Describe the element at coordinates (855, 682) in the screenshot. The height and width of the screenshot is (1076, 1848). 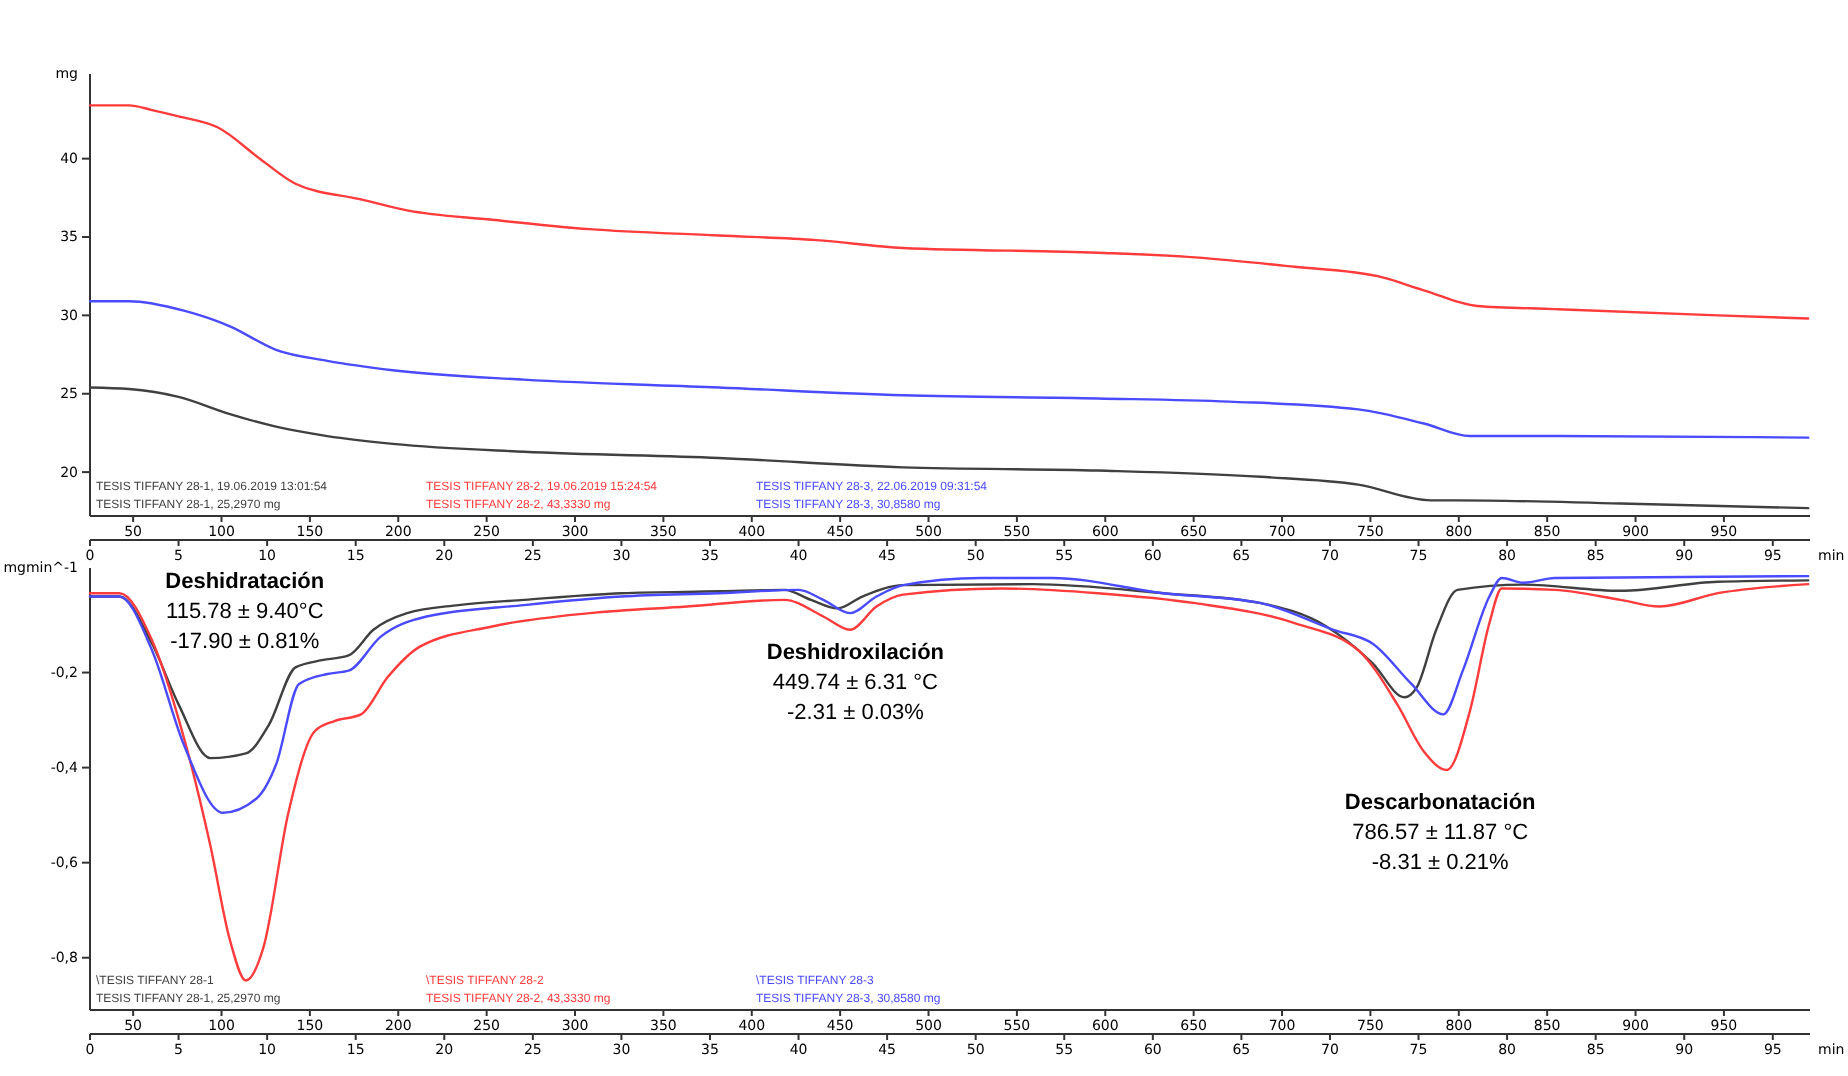
I see `annotation: Deshidroxilación 449.74 ± 6.31 °C -2.31 ± 0.03%` at that location.